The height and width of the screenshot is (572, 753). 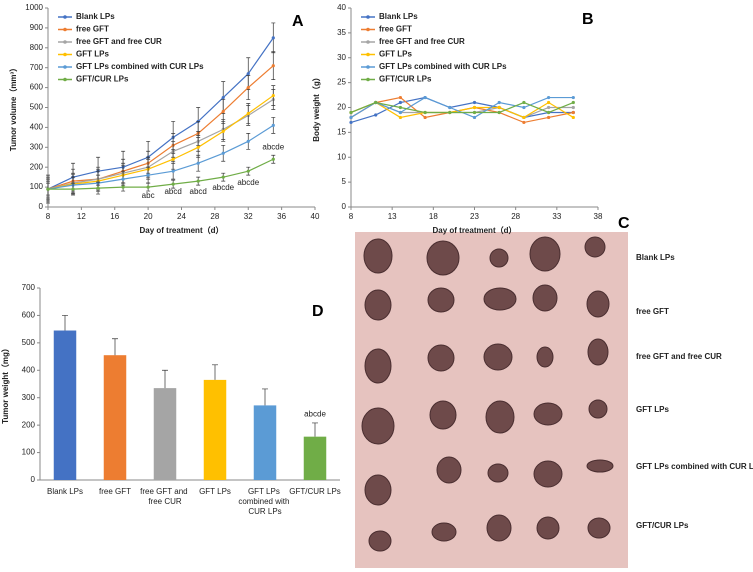 What do you see at coordinates (114, 216) in the screenshot?
I see `x-tick-label: 16` at bounding box center [114, 216].